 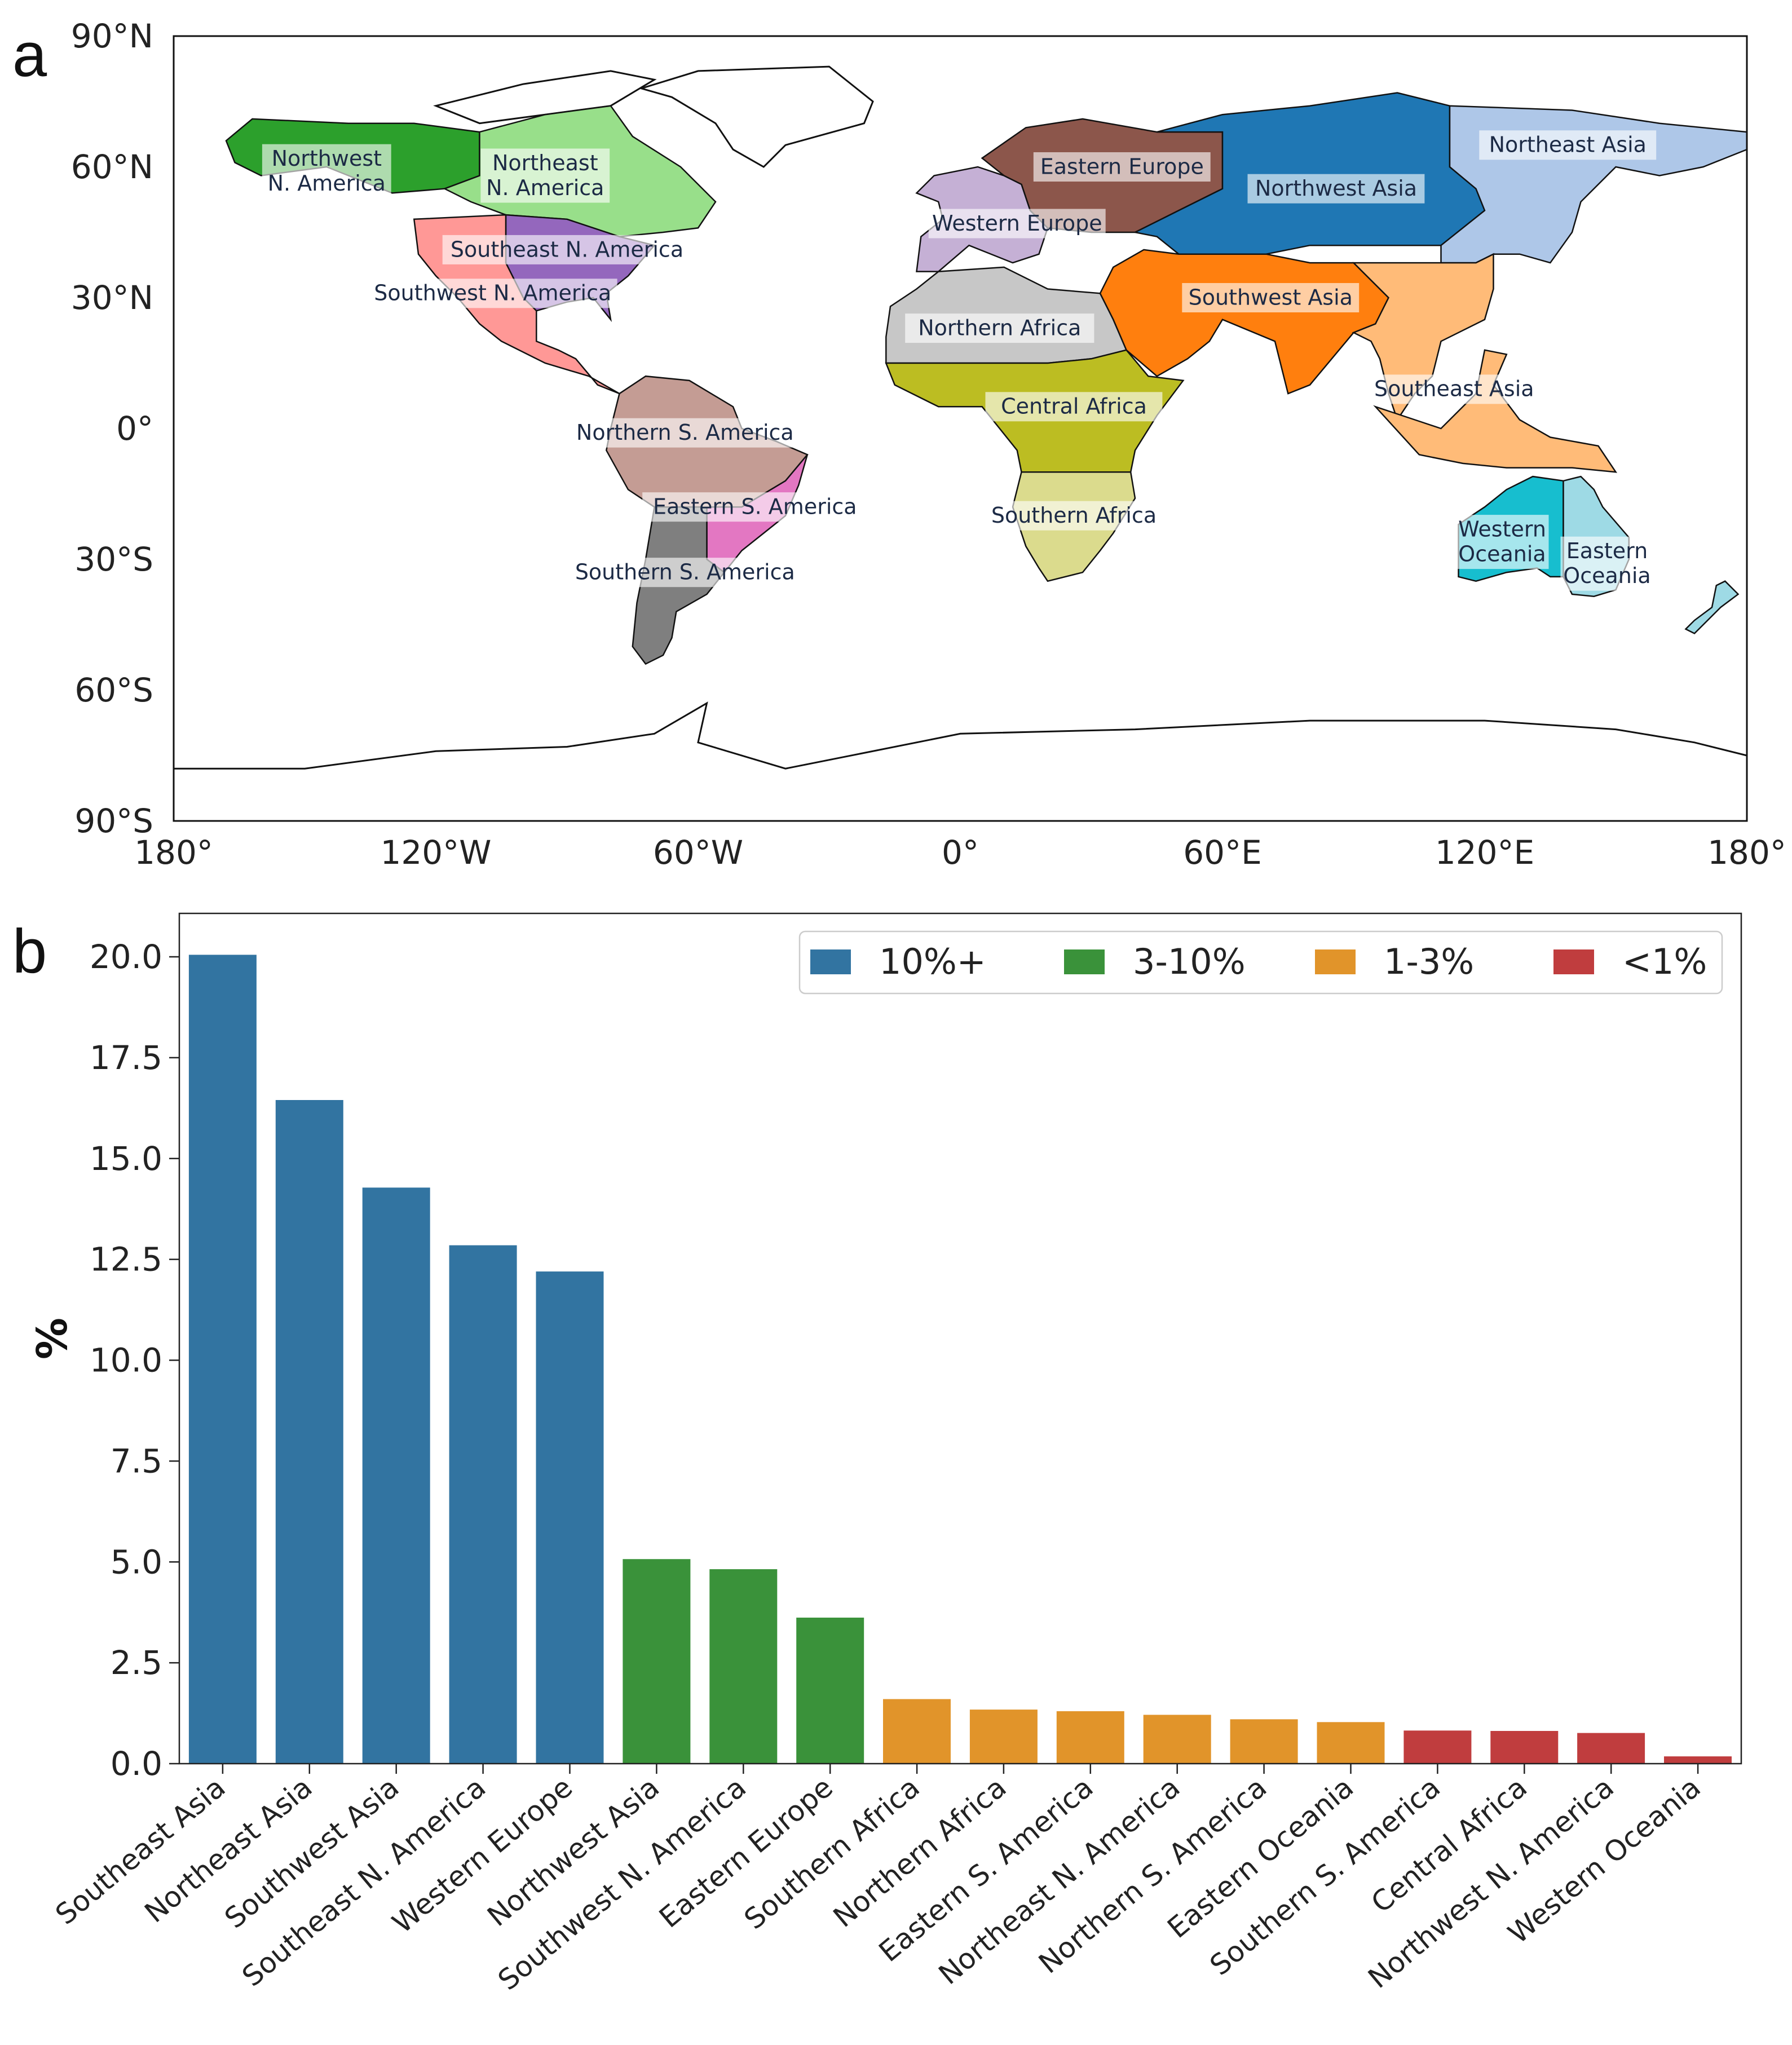 I want to click on region-label-line: Northeast, so click(x=545, y=163).